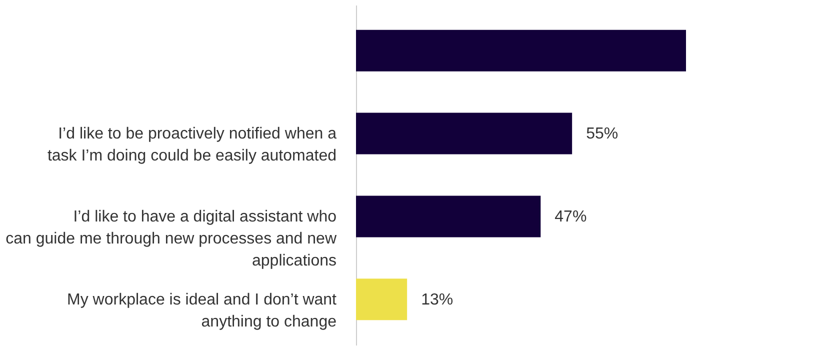 This screenshot has height=360, width=820. Describe the element at coordinates (437, 299) in the screenshot. I see `data-label: 13%` at that location.